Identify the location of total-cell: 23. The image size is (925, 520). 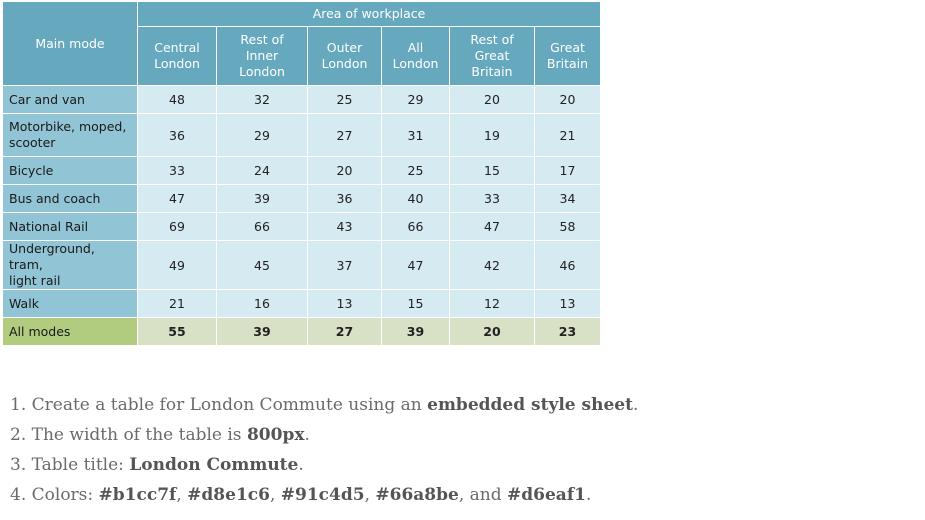
(567, 331).